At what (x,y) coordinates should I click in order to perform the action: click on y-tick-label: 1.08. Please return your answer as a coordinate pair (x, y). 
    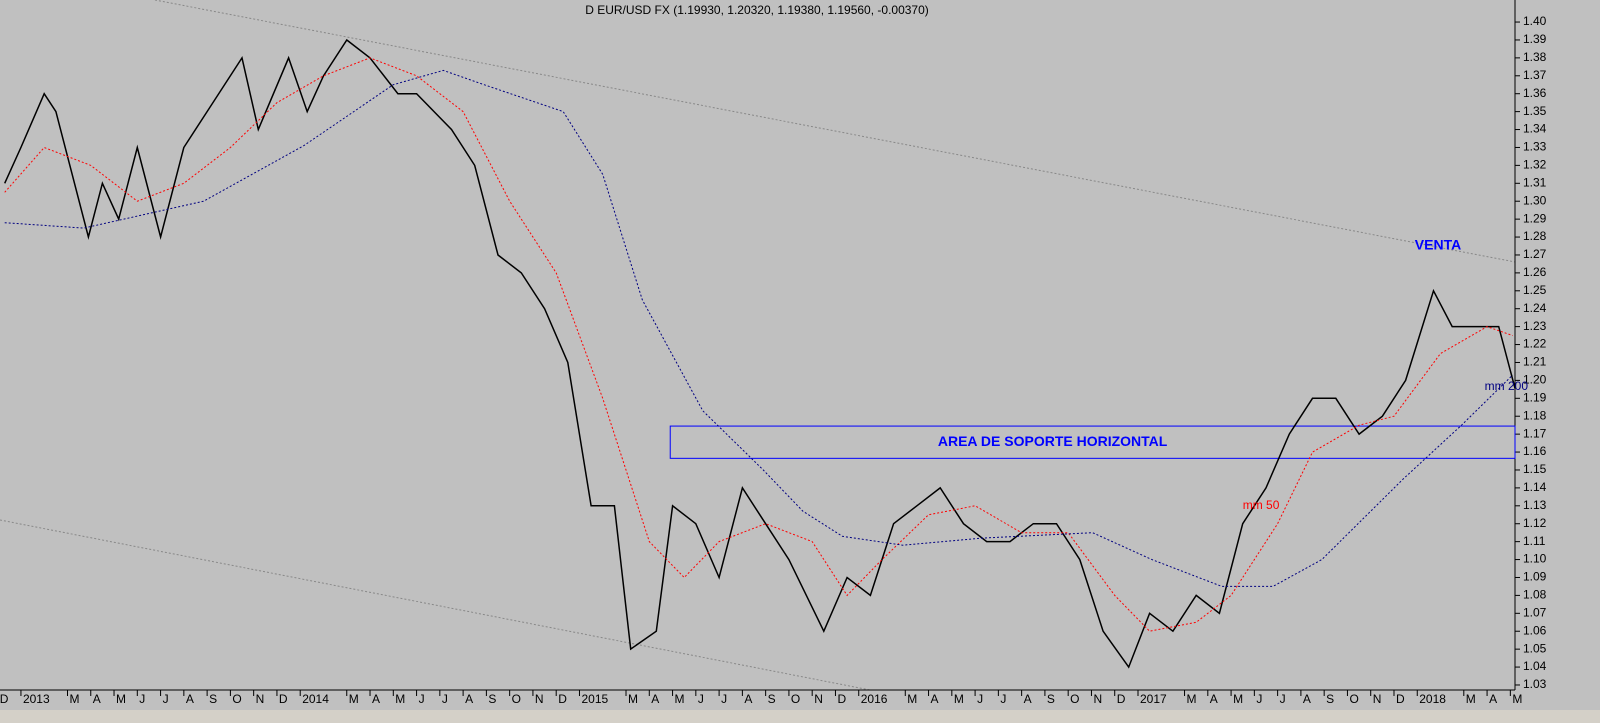
    Looking at the image, I should click on (1535, 595).